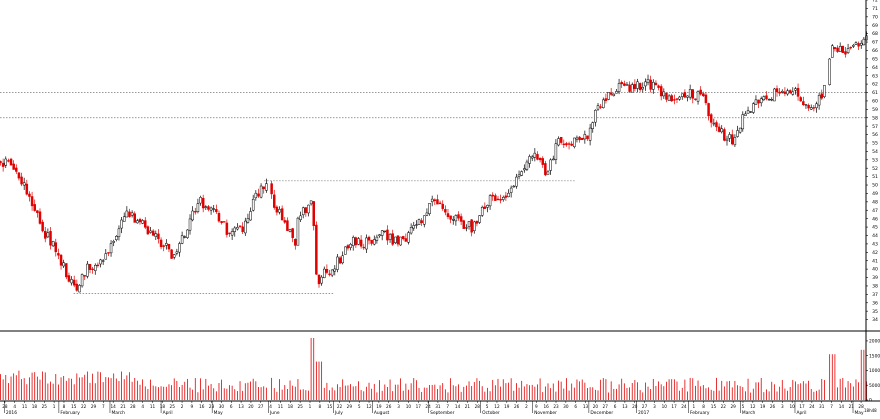 The width and height of the screenshot is (880, 419). What do you see at coordinates (852, 406) in the screenshot?
I see `day-tick-label: 21` at bounding box center [852, 406].